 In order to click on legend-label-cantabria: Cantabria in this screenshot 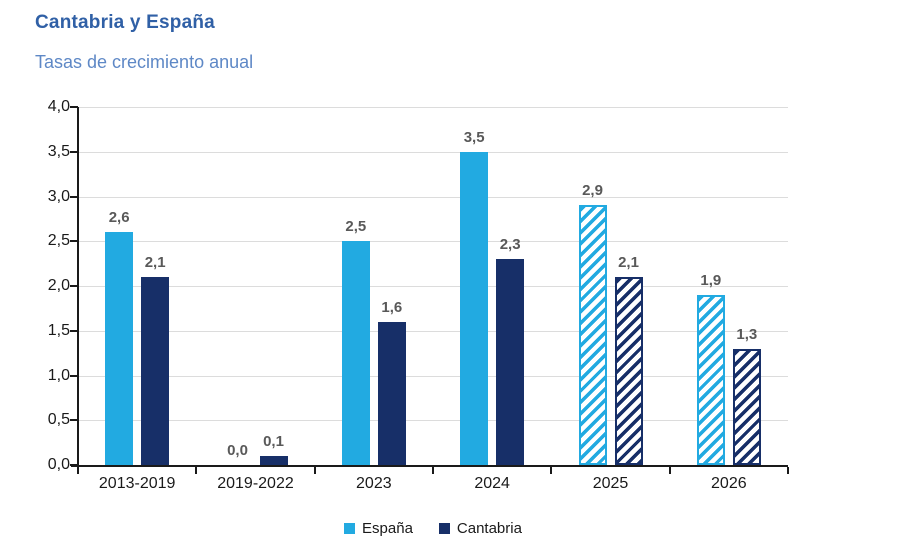, I will do `click(489, 528)`.